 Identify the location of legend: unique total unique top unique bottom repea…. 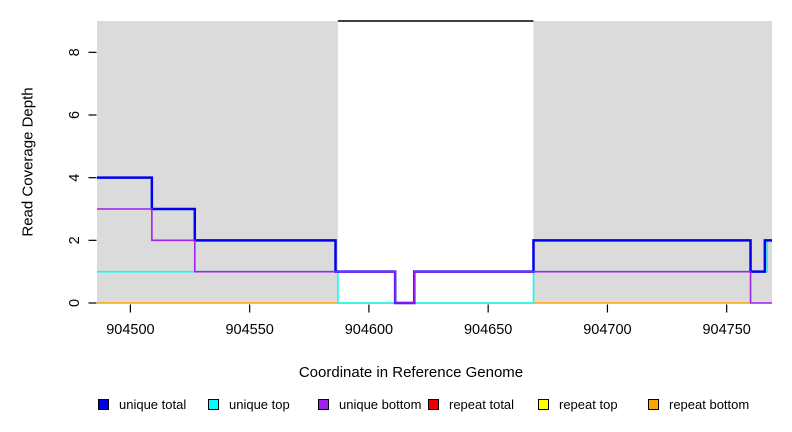
(396, 407).